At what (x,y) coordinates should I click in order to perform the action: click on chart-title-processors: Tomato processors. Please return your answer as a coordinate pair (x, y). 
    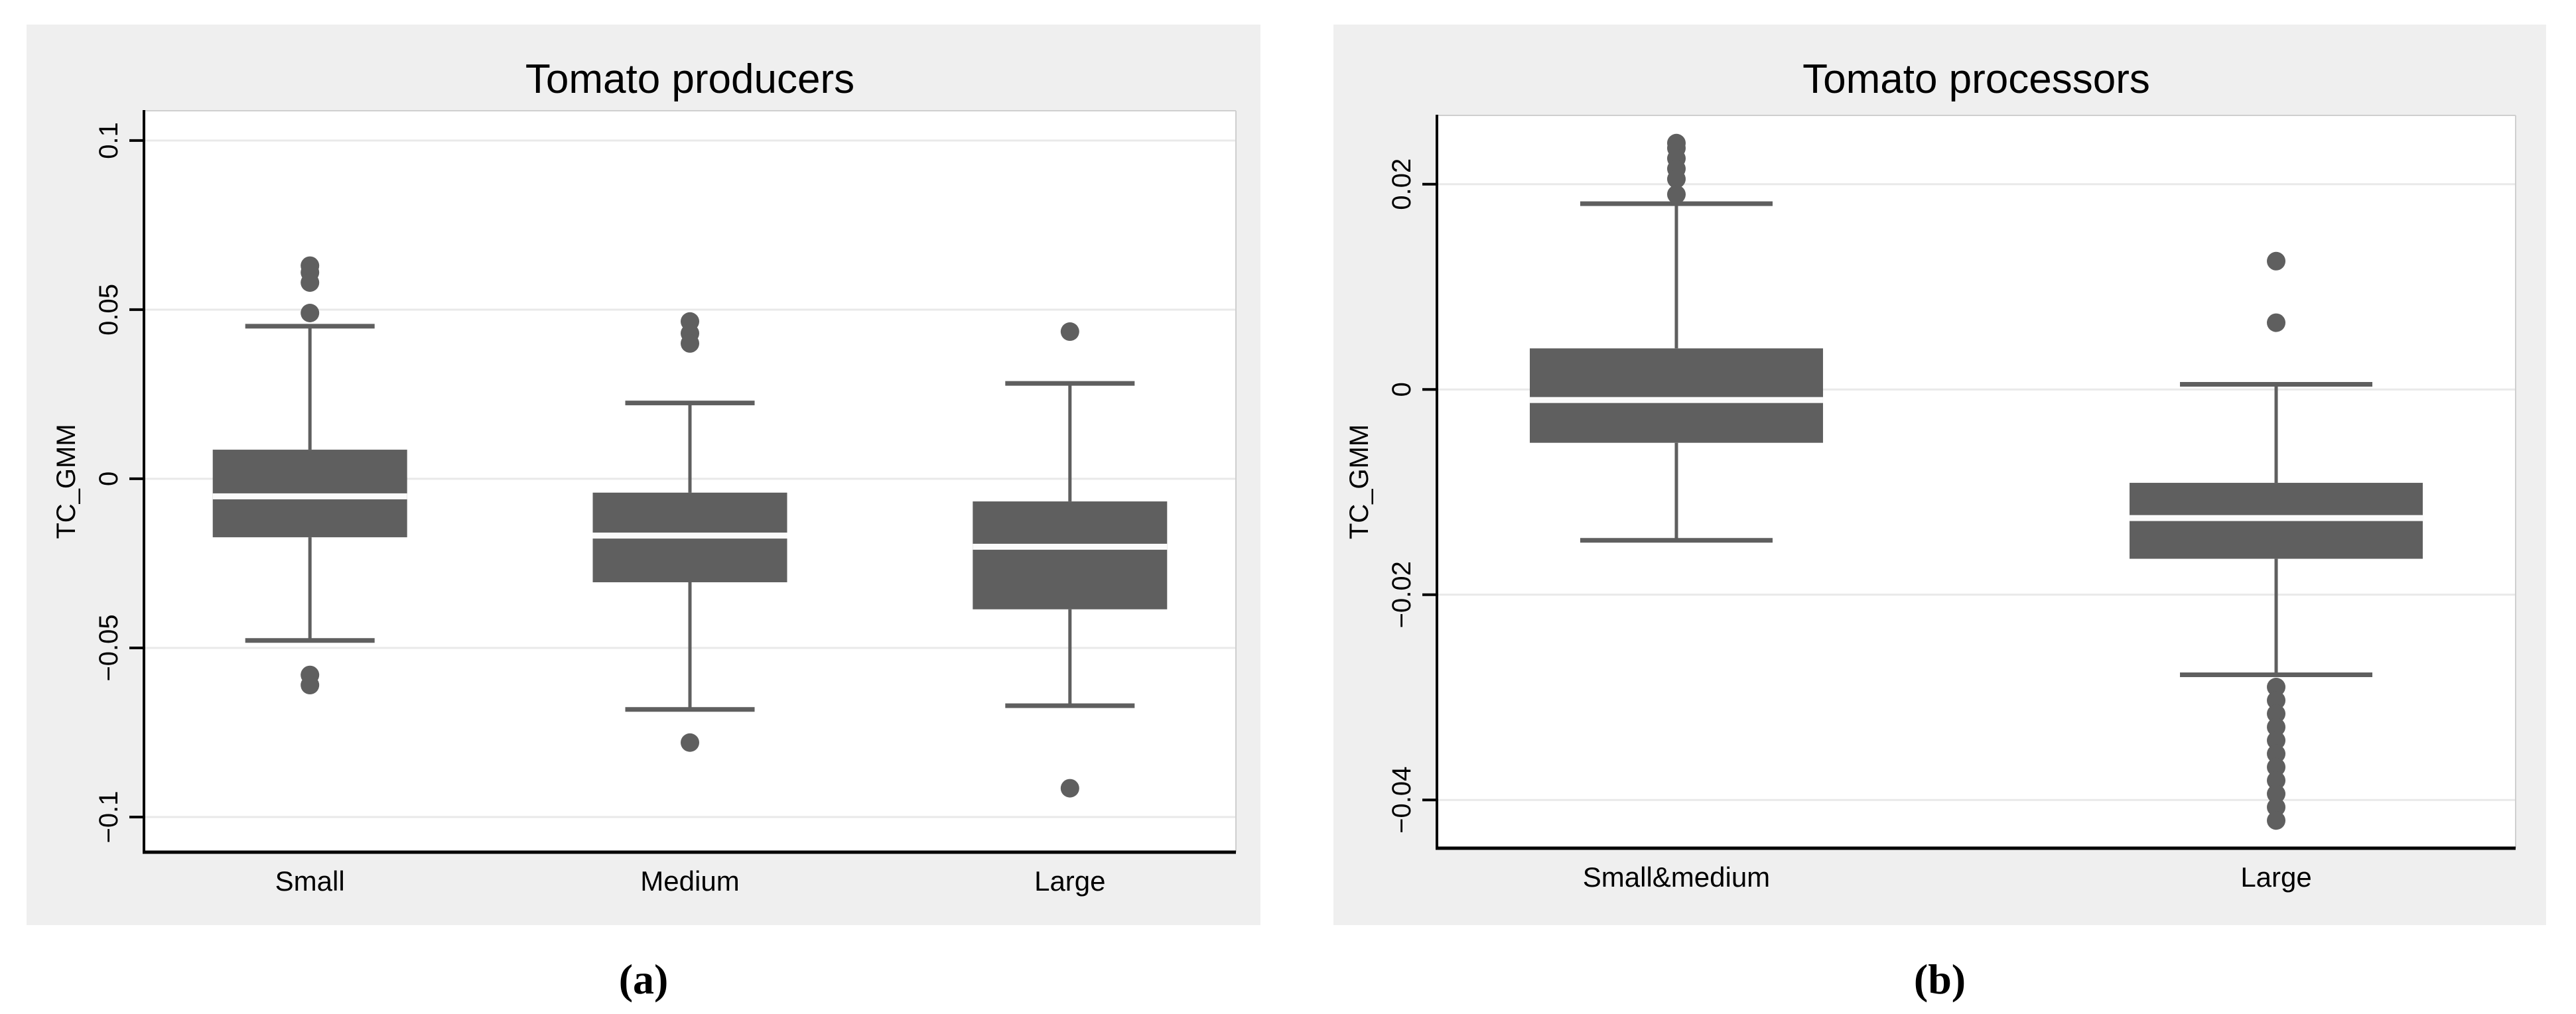
    Looking at the image, I should click on (1976, 79).